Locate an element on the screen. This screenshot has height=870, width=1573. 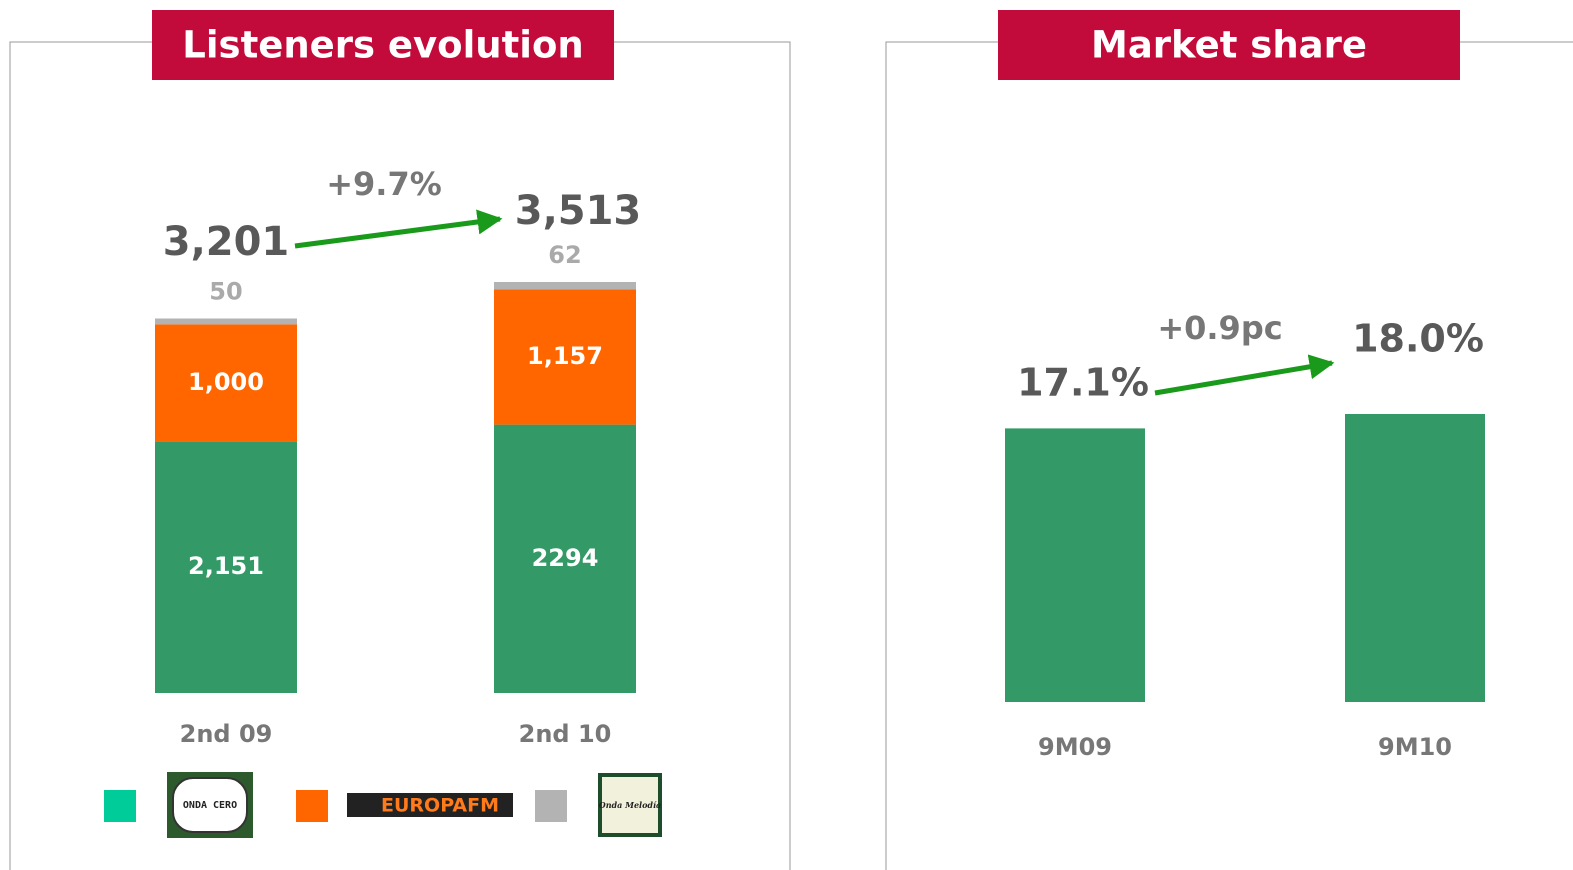
value-label: 17.1% is located at coordinates (1083, 383).